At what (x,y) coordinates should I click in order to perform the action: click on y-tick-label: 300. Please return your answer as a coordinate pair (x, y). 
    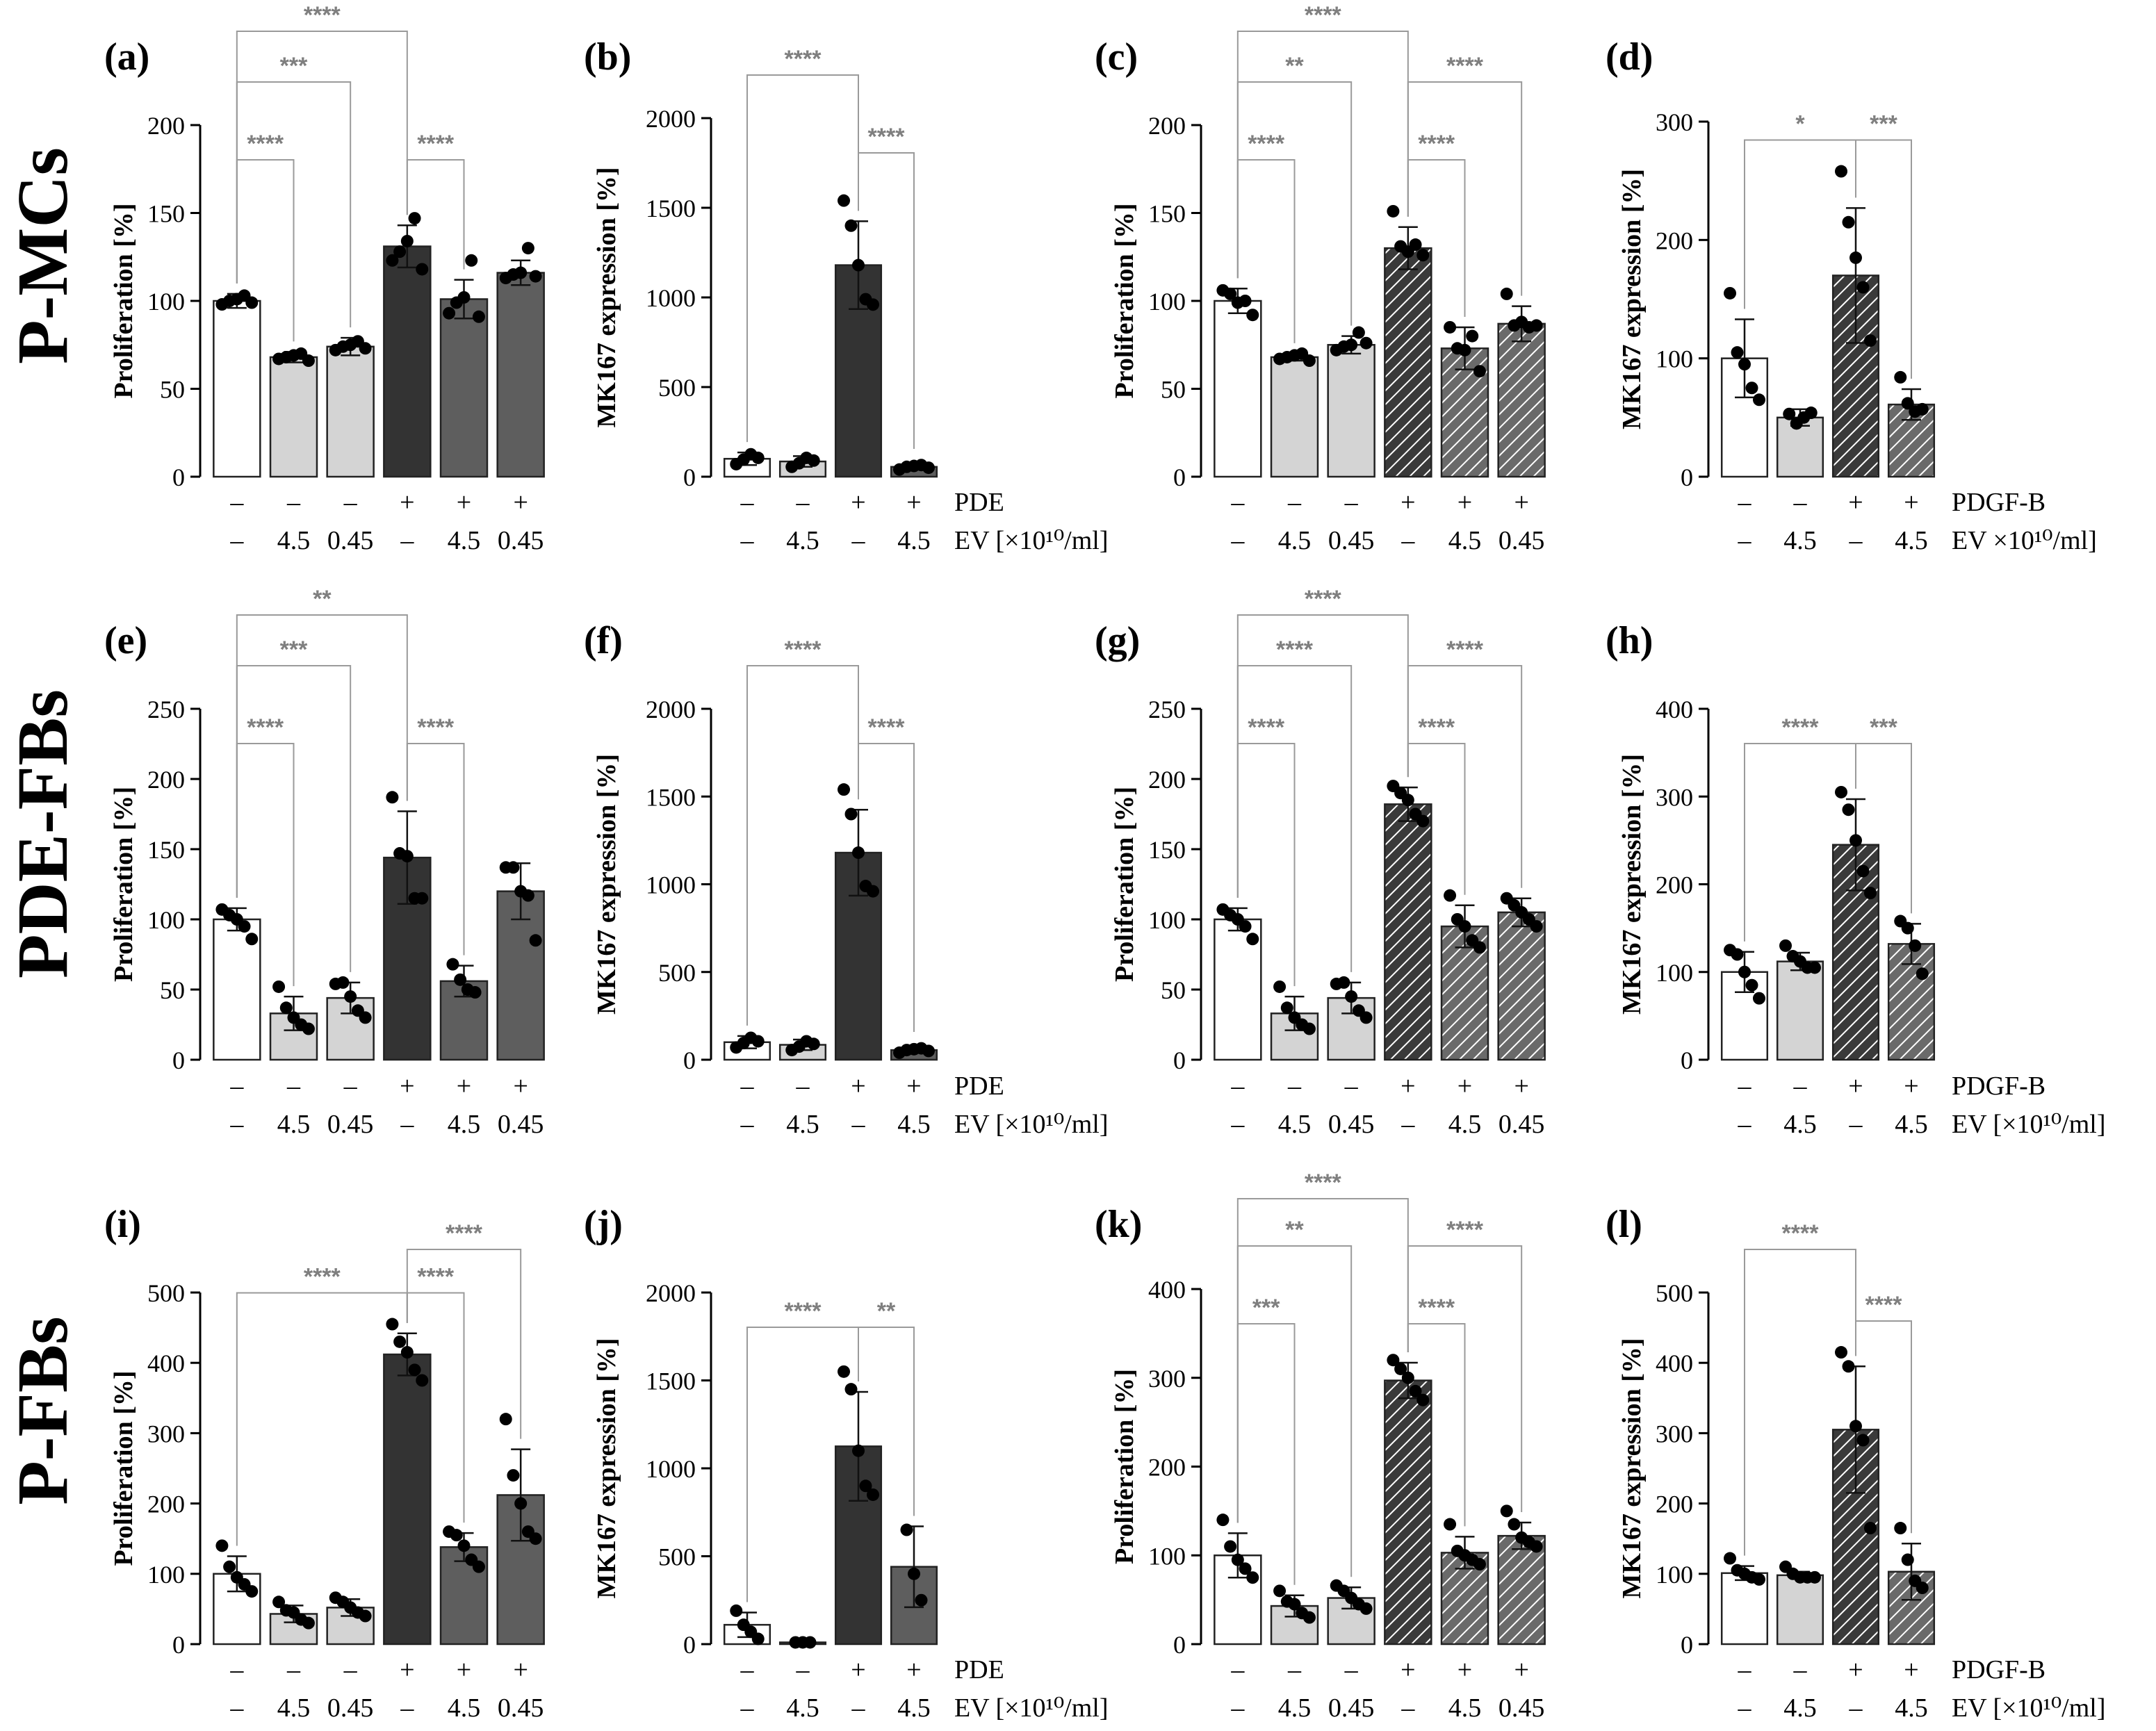
    Looking at the image, I should click on (1674, 1433).